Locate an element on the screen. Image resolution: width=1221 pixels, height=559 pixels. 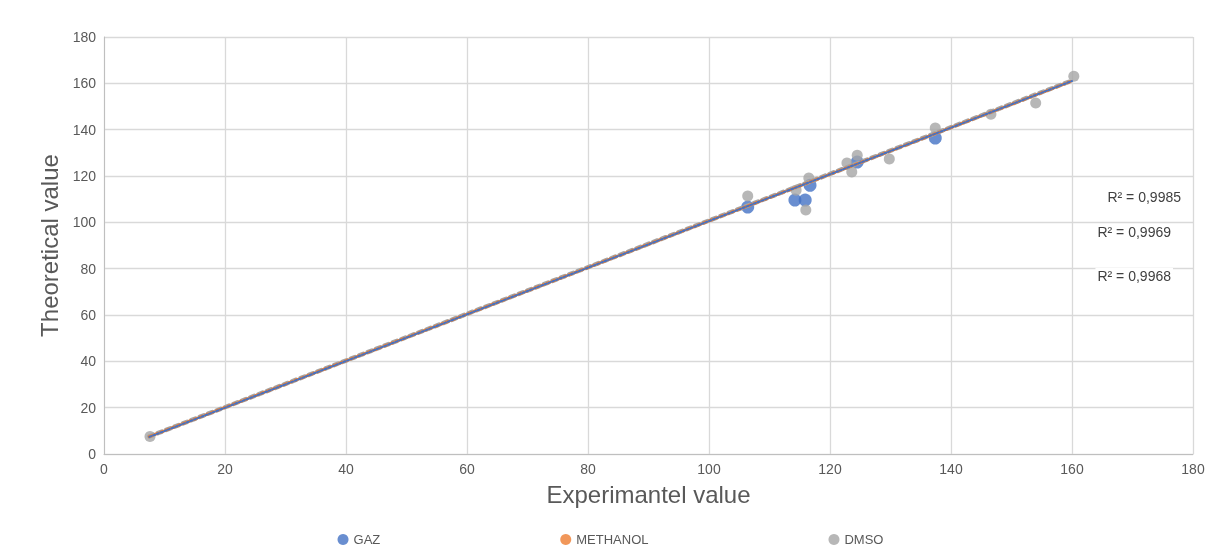
y-tick-label: 180 is located at coordinates (84, 37).